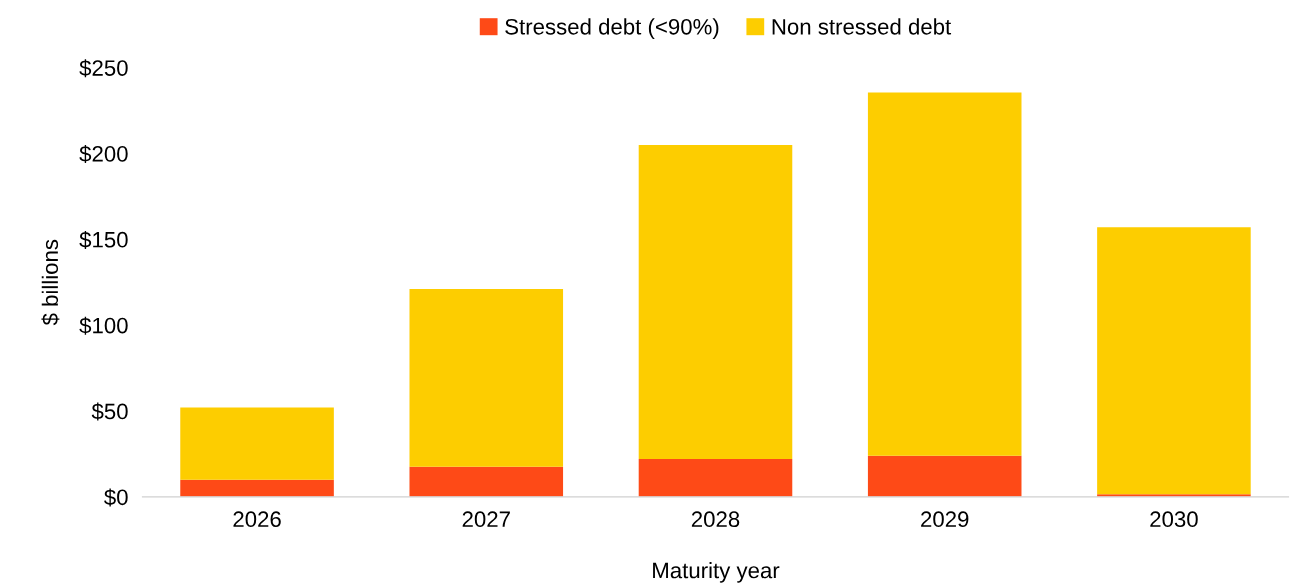 This screenshot has width=1295, height=588. I want to click on y-tick-label: $0, so click(116, 497).